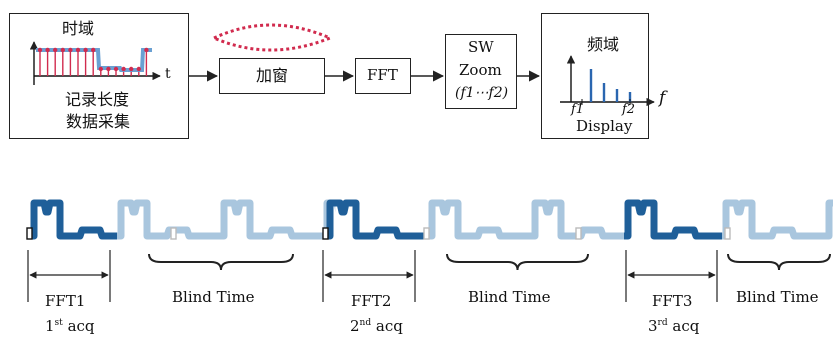 The image size is (833, 340). Describe the element at coordinates (603, 44) in the screenshot. I see `freq-domain-title: 频域` at that location.